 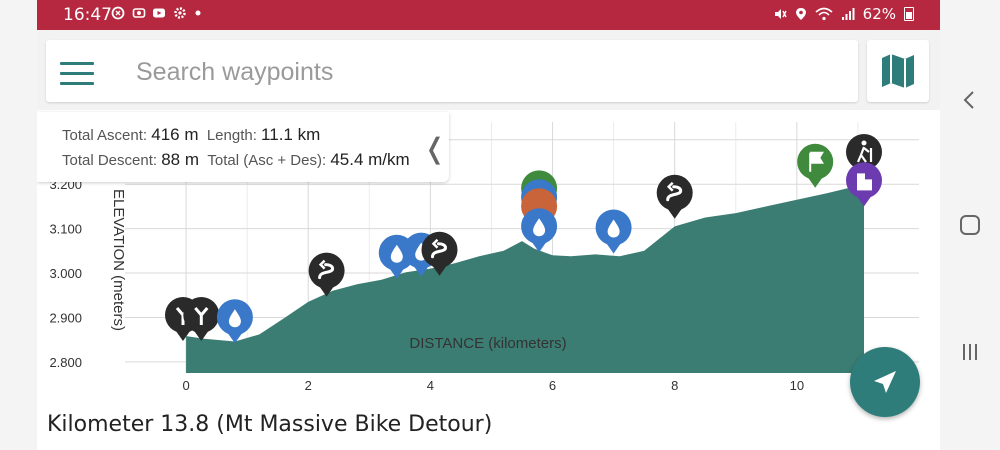 What do you see at coordinates (291, 134) in the screenshot?
I see `length-value: 11.1 km` at bounding box center [291, 134].